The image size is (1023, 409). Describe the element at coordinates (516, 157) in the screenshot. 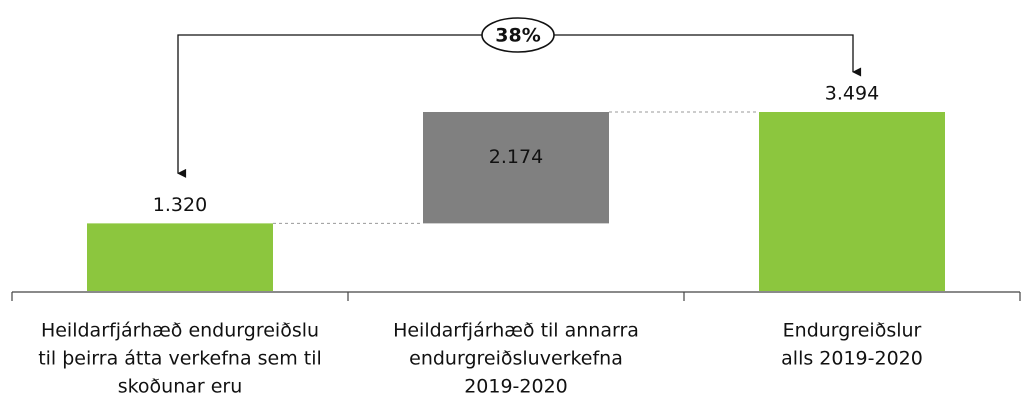

I see `value-label: 2.174` at that location.